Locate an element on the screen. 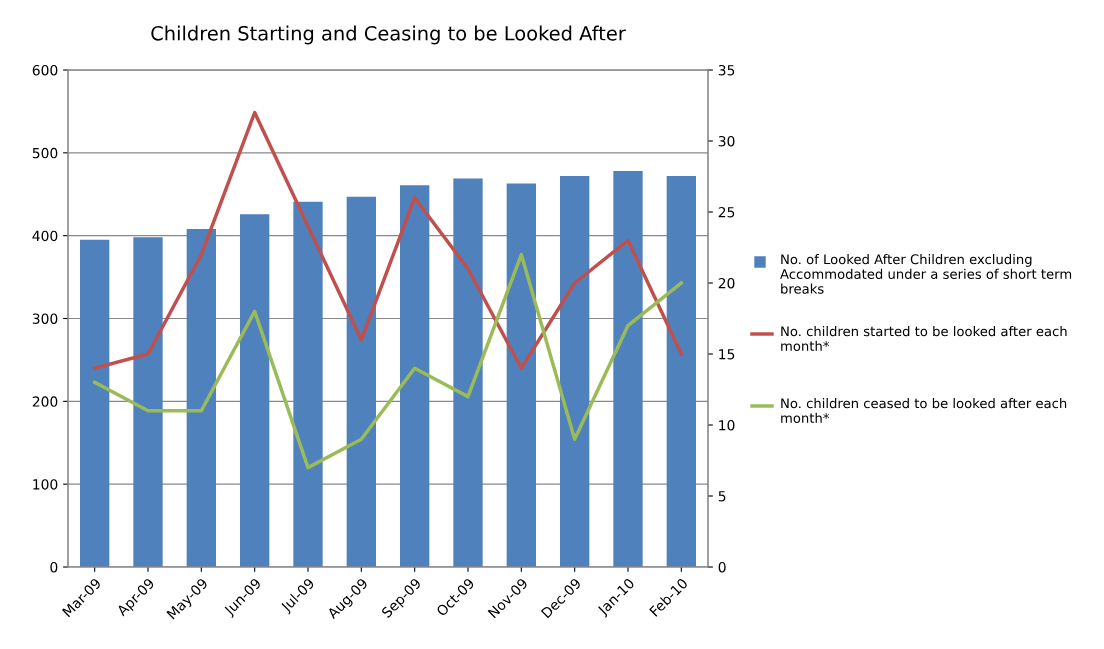 This screenshot has width=1104, height=649. y-tick-label: 300 is located at coordinates (45, 318).